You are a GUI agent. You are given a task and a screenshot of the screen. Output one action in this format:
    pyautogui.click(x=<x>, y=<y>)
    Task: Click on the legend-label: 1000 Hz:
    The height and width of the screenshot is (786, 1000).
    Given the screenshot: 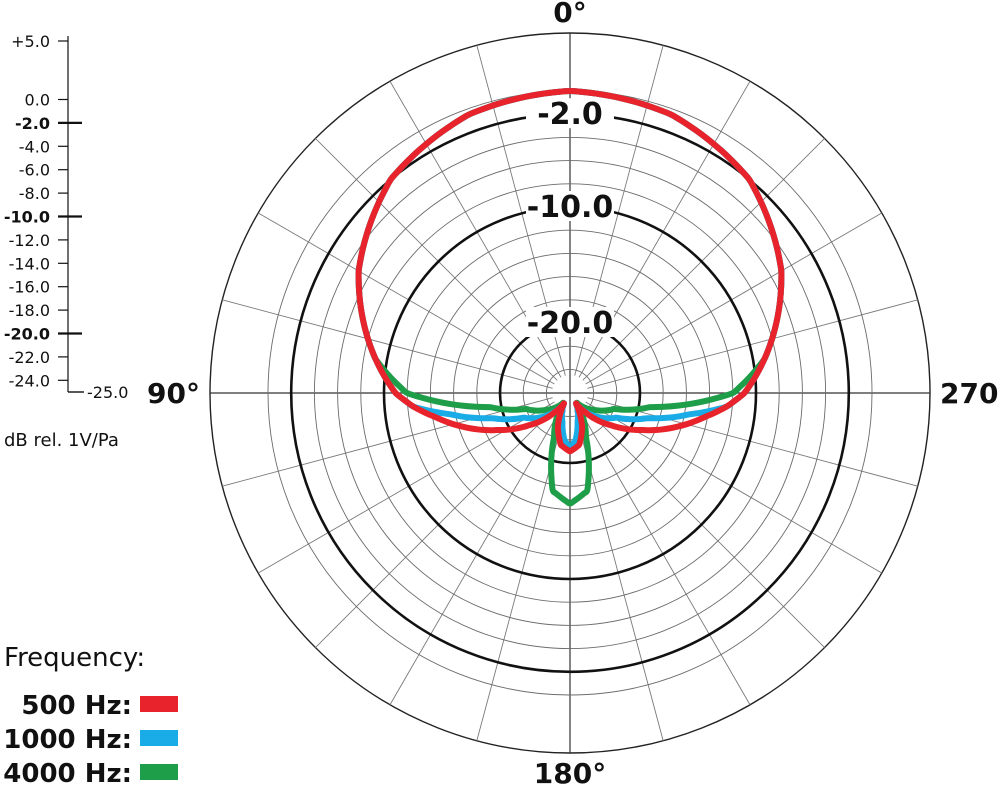 What is the action you would take?
    pyautogui.click(x=67, y=740)
    